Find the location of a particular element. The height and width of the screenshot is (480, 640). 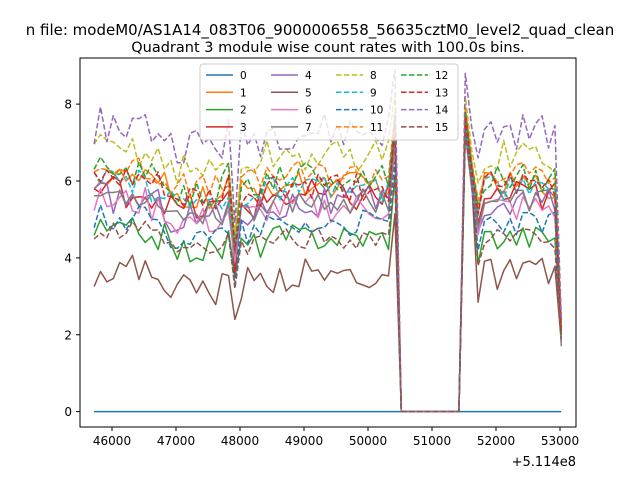

legend-label: 4 is located at coordinates (308, 76).